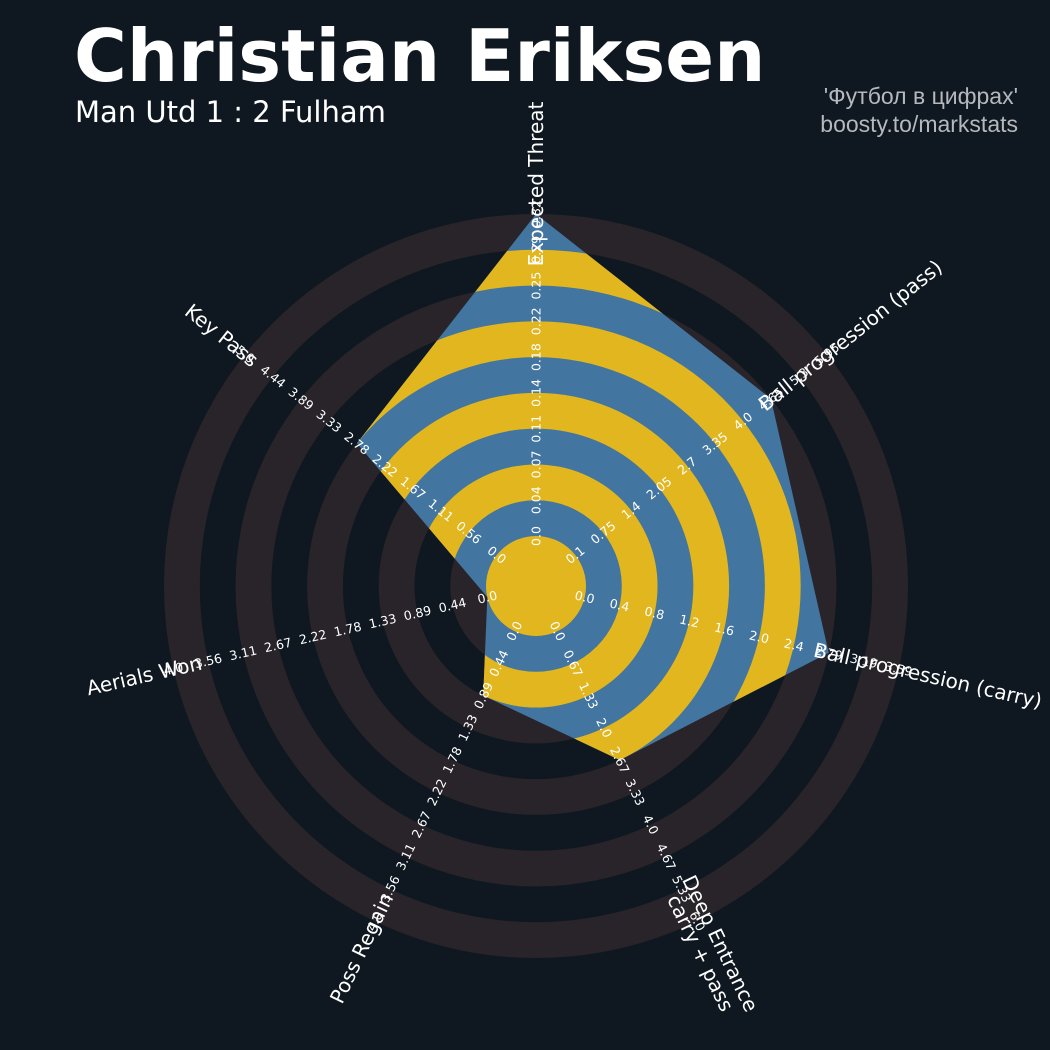 The height and width of the screenshot is (1050, 1050). I want to click on param-label: Expected Threat, so click(536, 183).